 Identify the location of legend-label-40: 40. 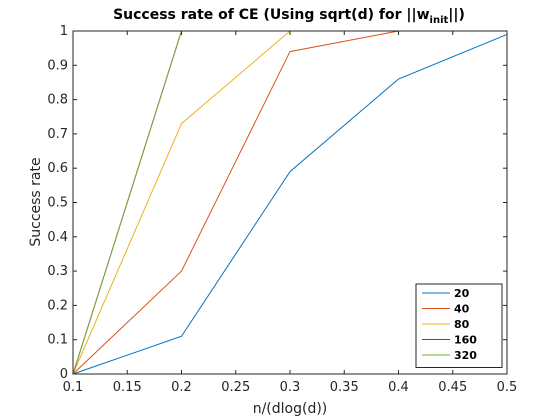
(462, 309).